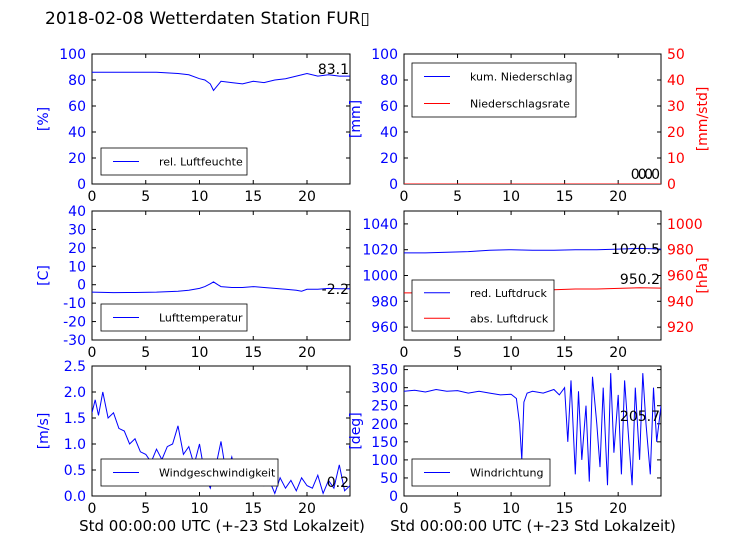 This screenshot has width=736, height=552. Describe the element at coordinates (74, 341) in the screenshot. I see `y-tick-label: -30` at that location.